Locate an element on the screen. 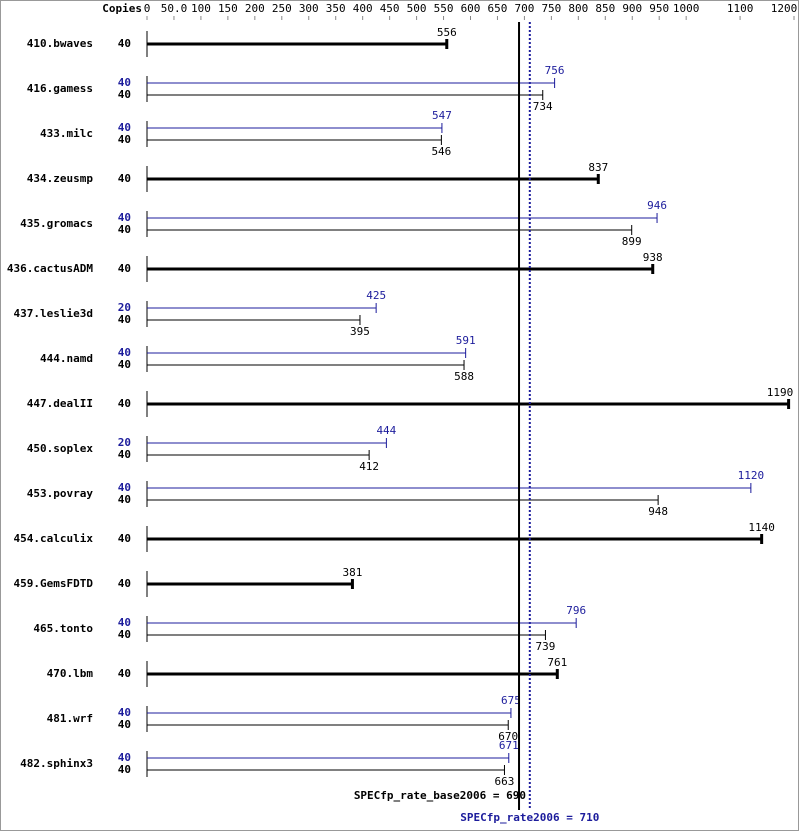  value-label: 412 is located at coordinates (369, 466).